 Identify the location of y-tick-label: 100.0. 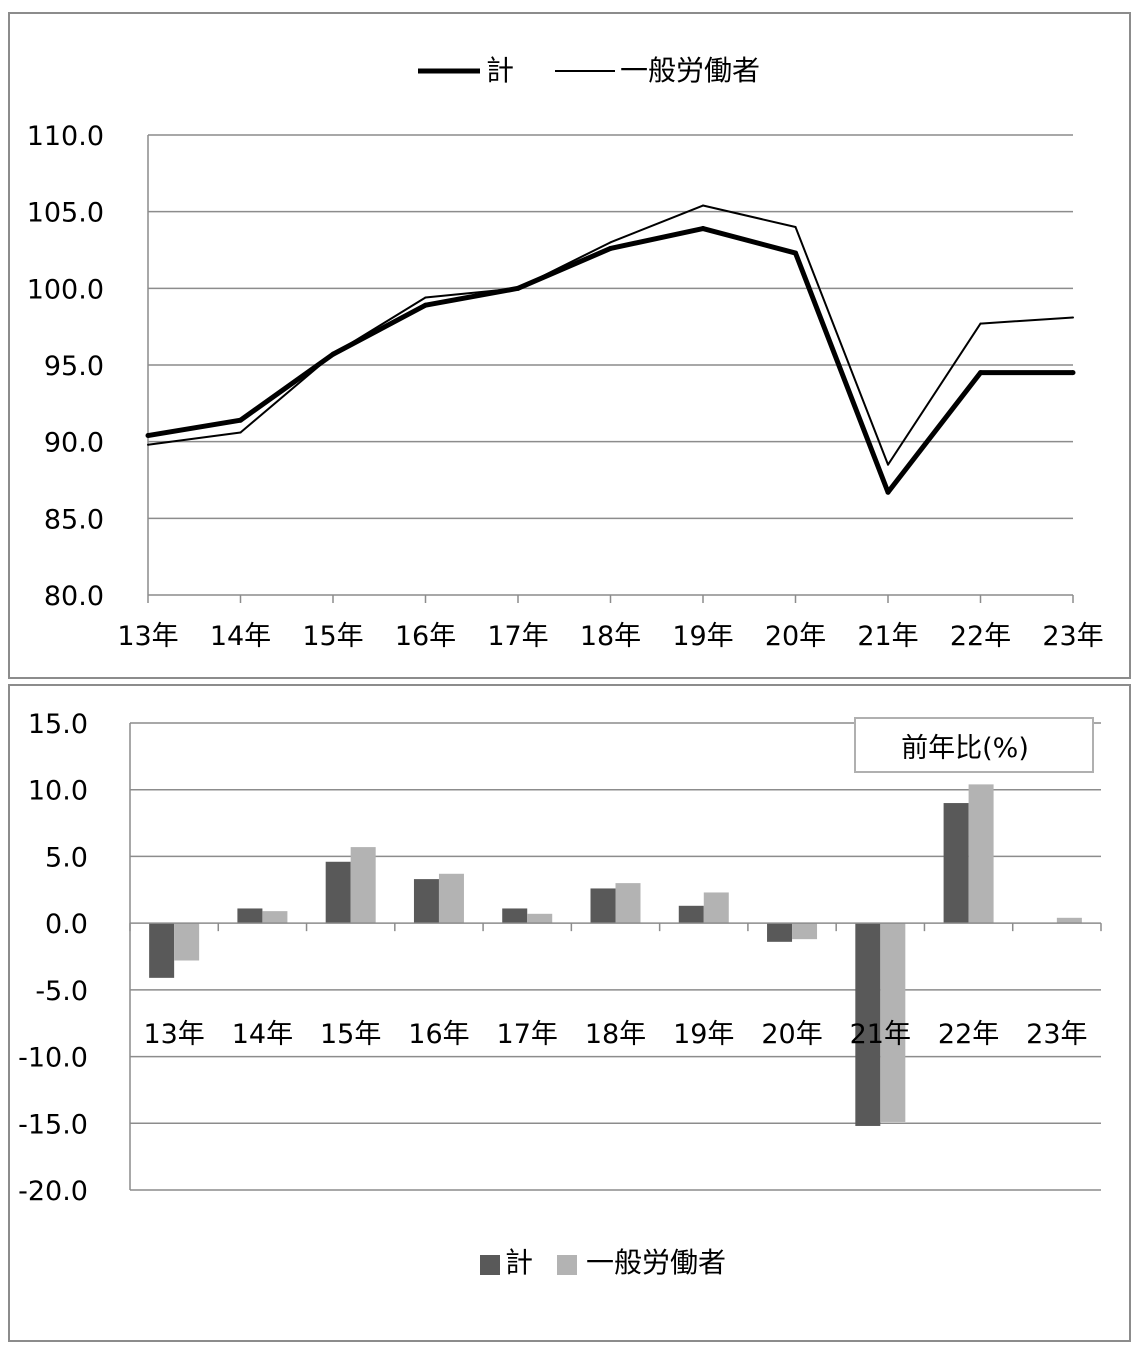
(65, 289).